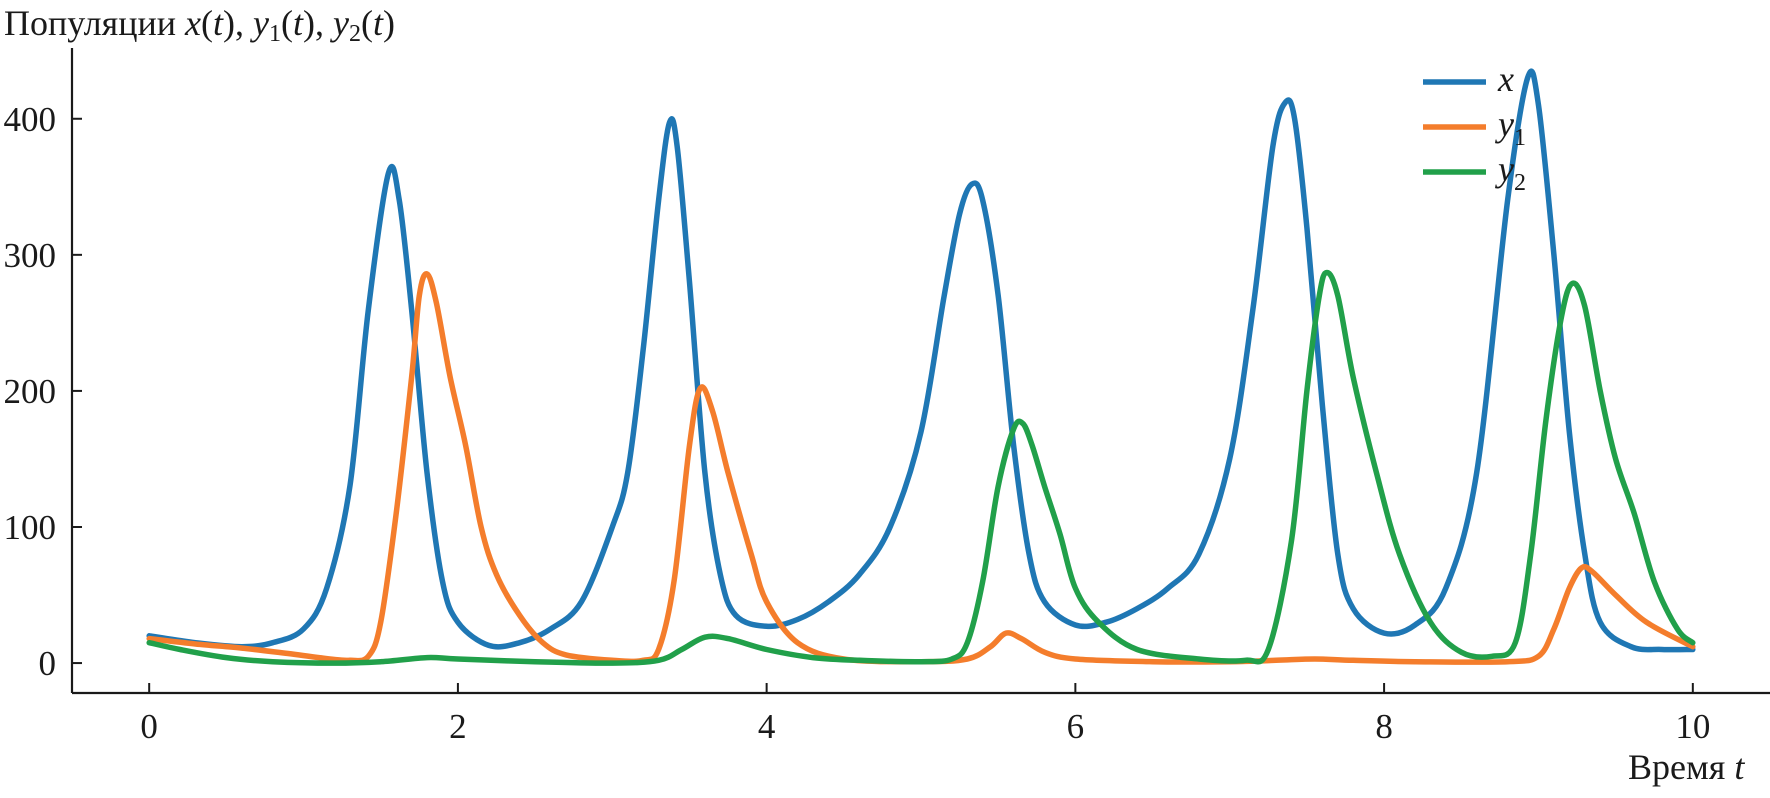  What do you see at coordinates (30, 255) in the screenshot?
I see `y-tick-label: 300` at bounding box center [30, 255].